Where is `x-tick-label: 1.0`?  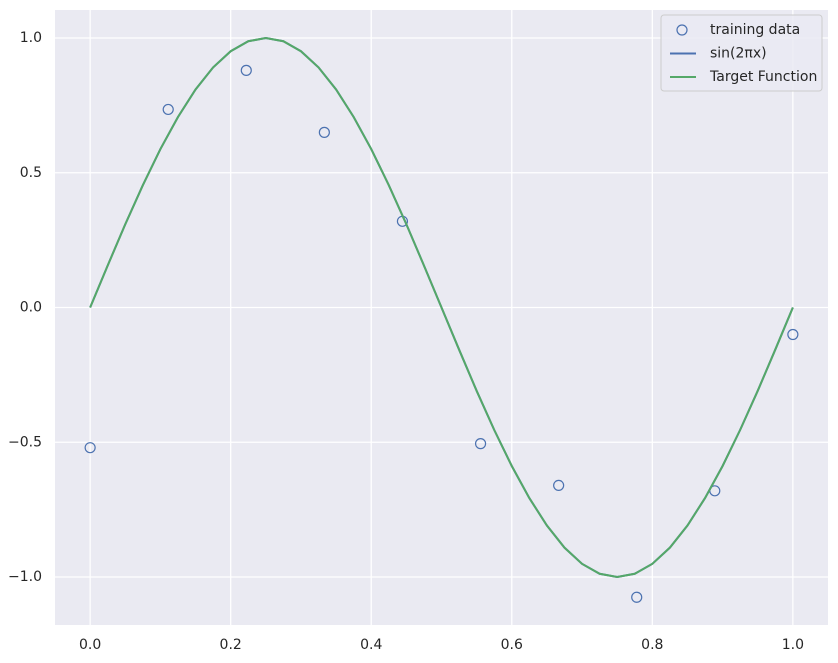
x-tick-label: 1.0 is located at coordinates (793, 645).